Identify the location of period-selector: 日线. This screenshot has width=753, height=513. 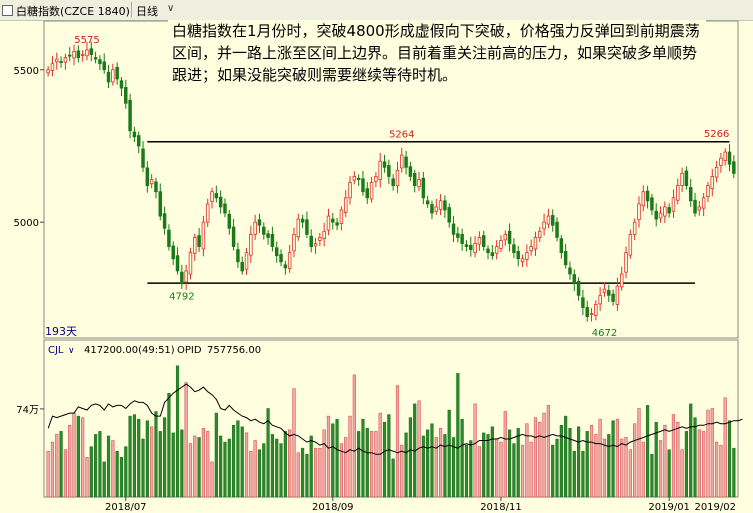
(147, 11).